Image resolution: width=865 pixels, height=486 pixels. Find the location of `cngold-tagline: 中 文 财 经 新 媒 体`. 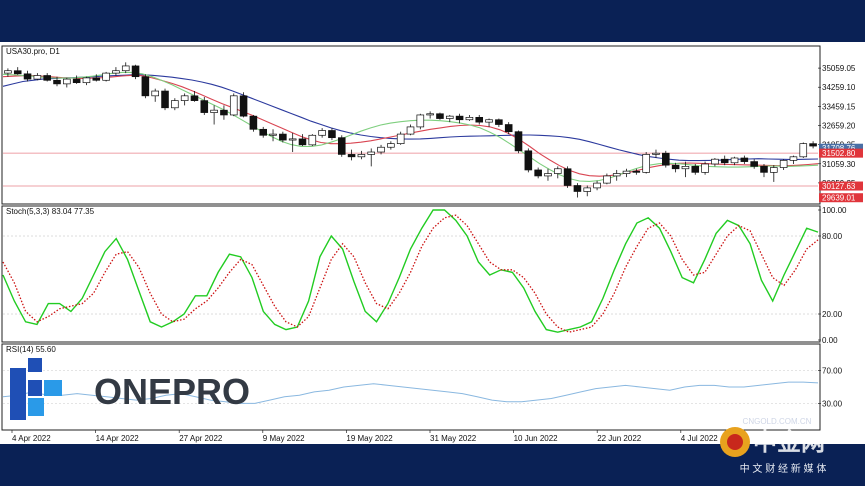

cngold-tagline: 中 文 财 经 新 媒 体 is located at coordinates (783, 468).